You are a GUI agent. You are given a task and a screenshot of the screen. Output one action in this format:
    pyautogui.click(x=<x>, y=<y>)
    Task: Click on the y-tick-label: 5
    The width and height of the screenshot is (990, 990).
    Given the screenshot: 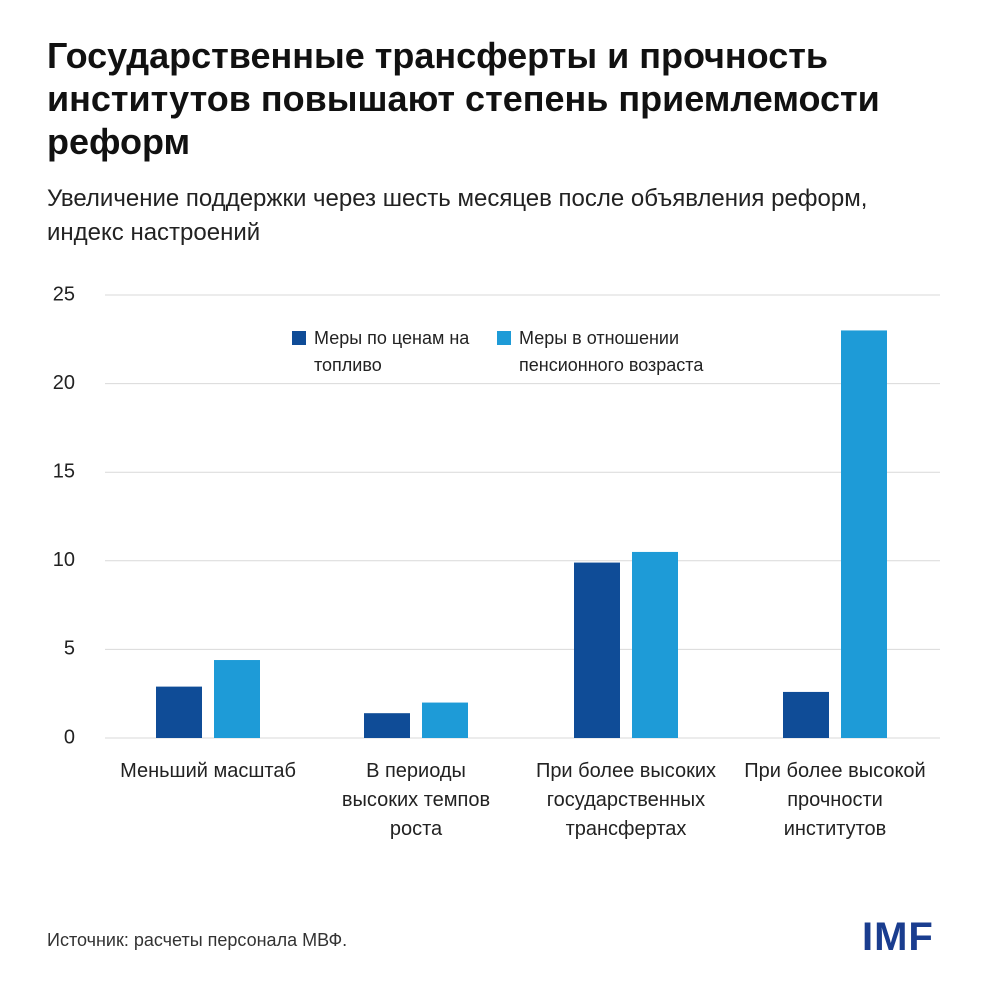 What is the action you would take?
    pyautogui.click(x=69, y=649)
    